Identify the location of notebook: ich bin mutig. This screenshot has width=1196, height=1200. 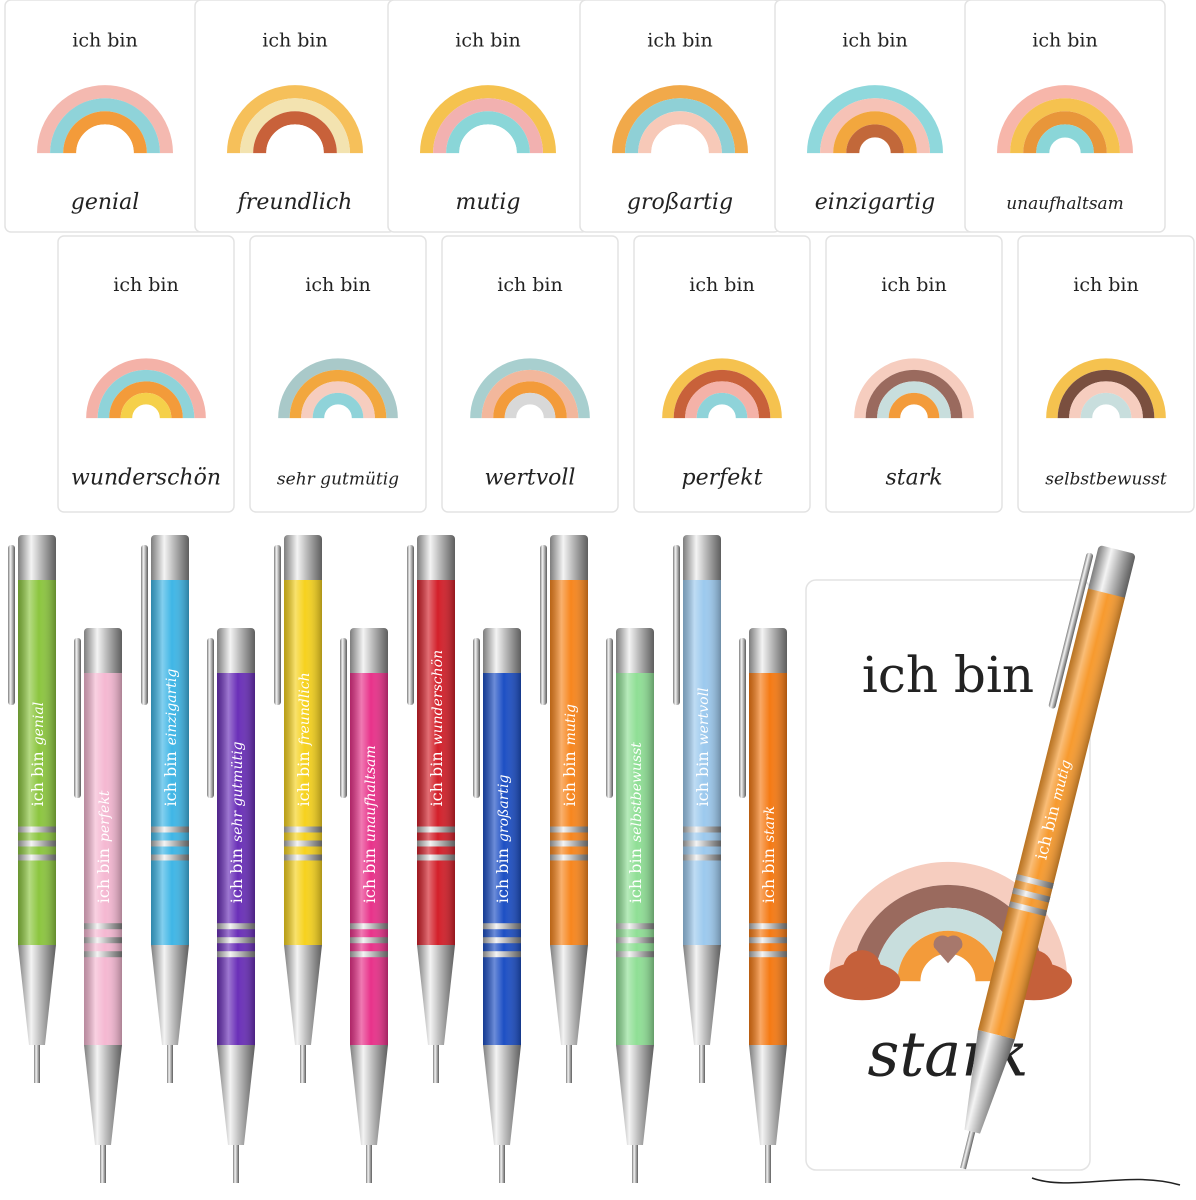
(488, 116).